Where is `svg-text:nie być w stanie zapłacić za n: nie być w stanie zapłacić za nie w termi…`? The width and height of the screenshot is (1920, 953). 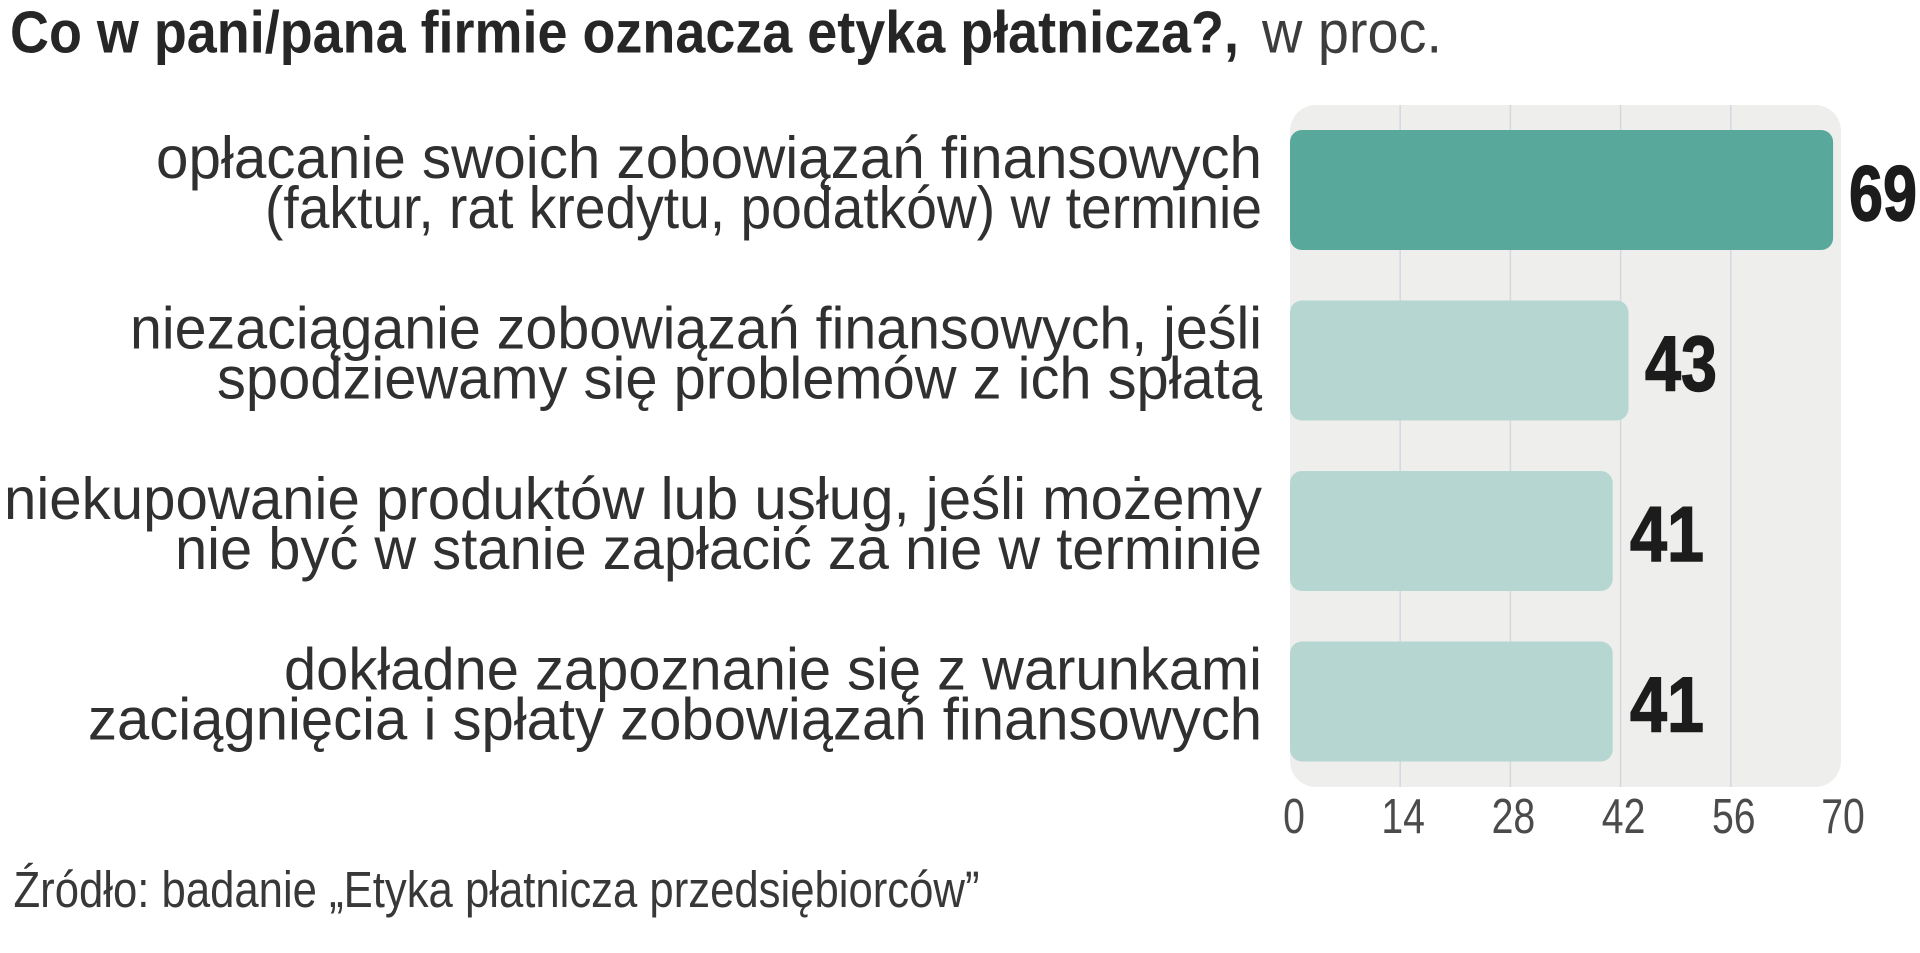 svg-text:nie być w stanie zapłacić za n: nie być w stanie zapłacić za nie w termi… is located at coordinates (718, 549).